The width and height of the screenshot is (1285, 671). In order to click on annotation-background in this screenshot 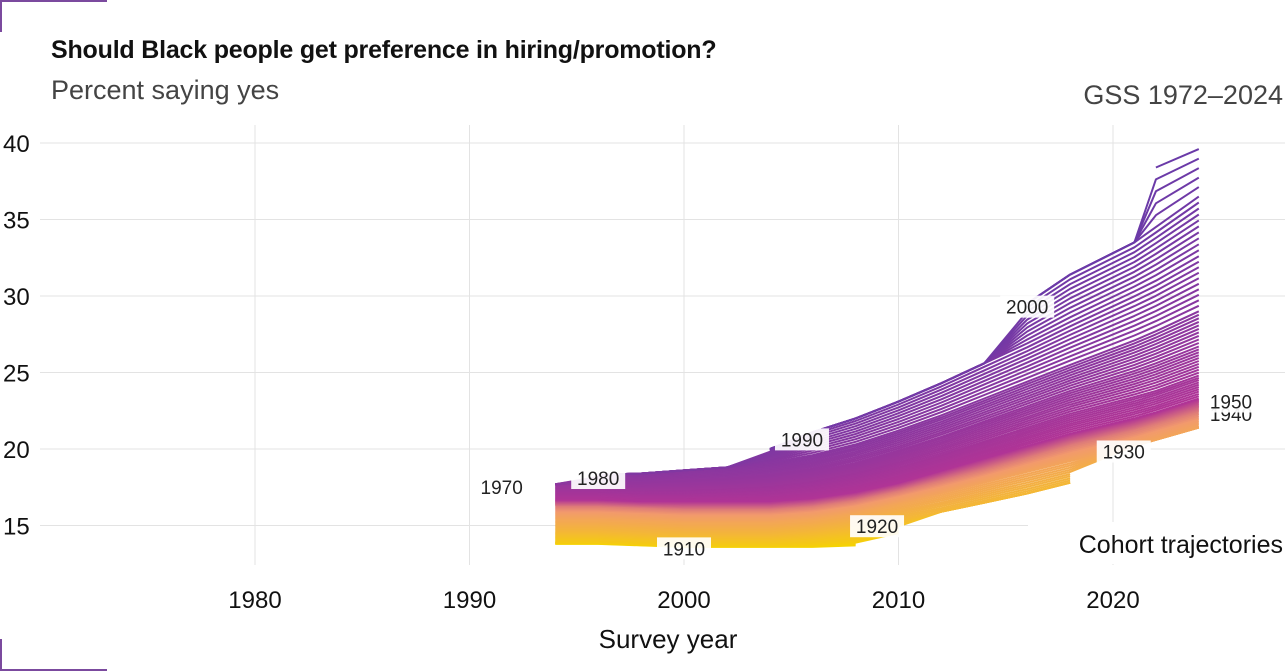, I will do `click(1156, 543)`.